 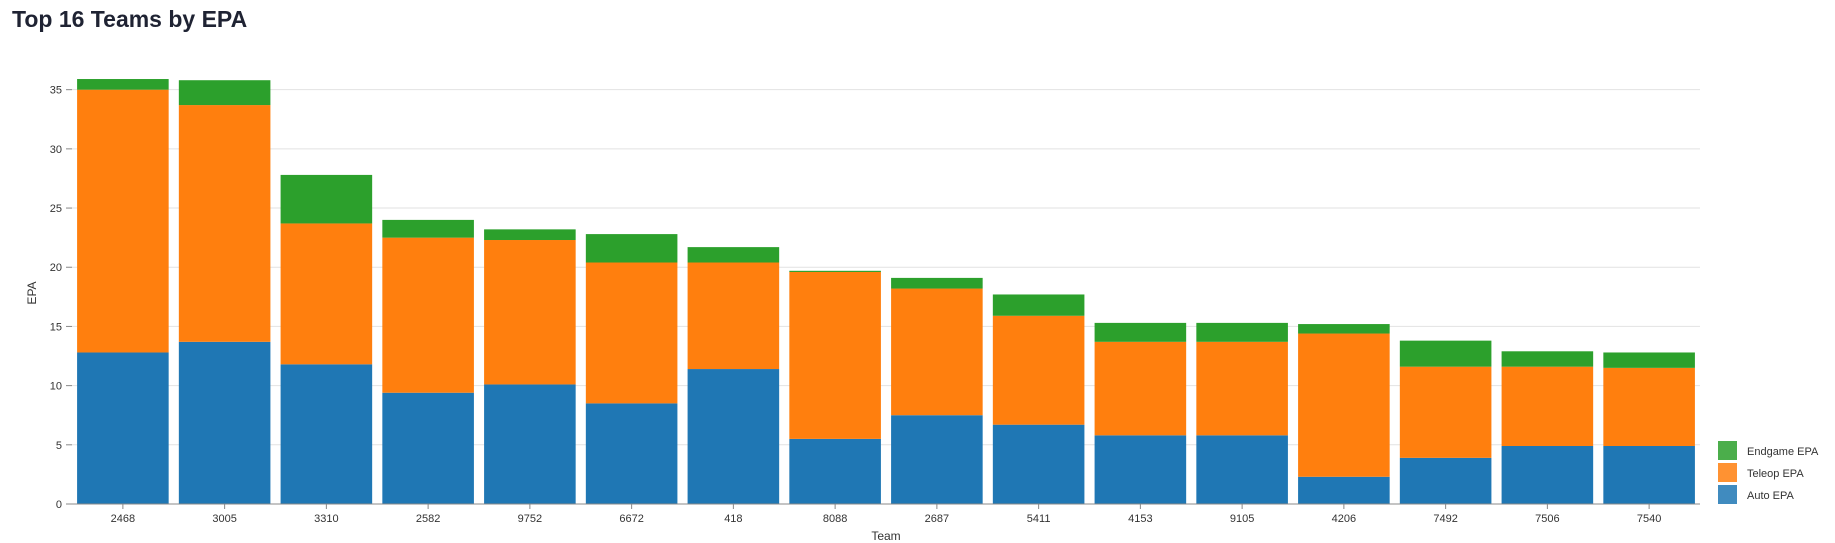 What do you see at coordinates (59, 446) in the screenshot?
I see `y-tick-label: 5` at bounding box center [59, 446].